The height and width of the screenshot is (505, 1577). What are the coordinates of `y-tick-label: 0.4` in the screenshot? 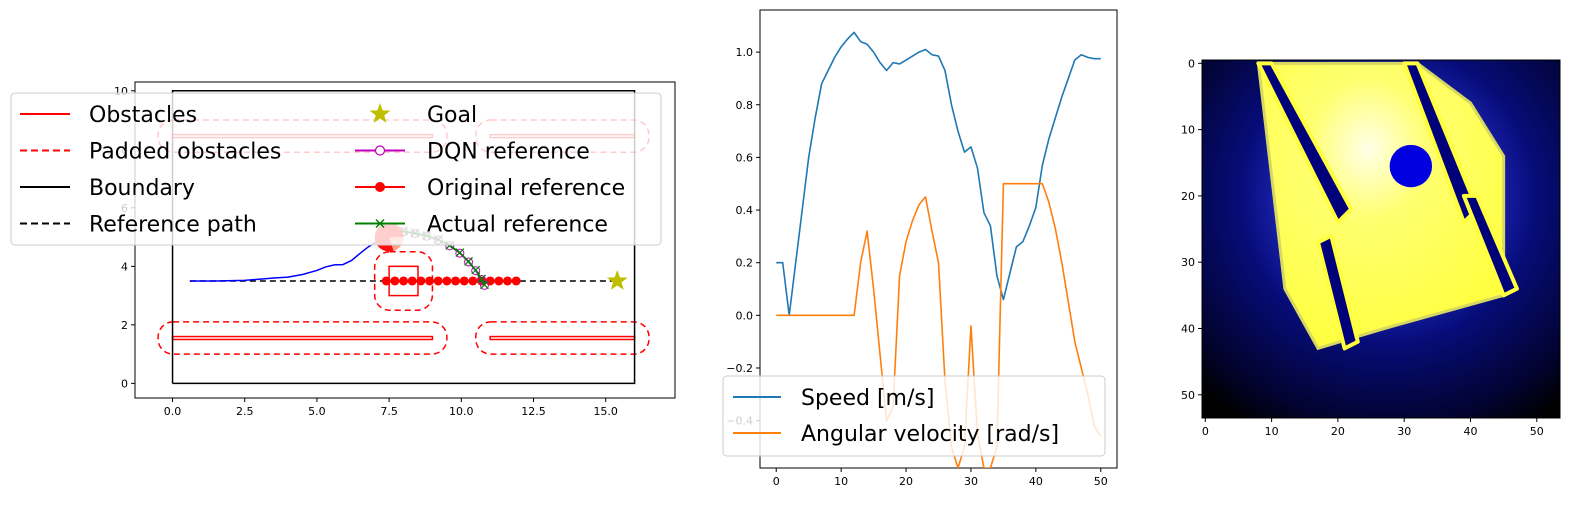 It's located at (745, 210).